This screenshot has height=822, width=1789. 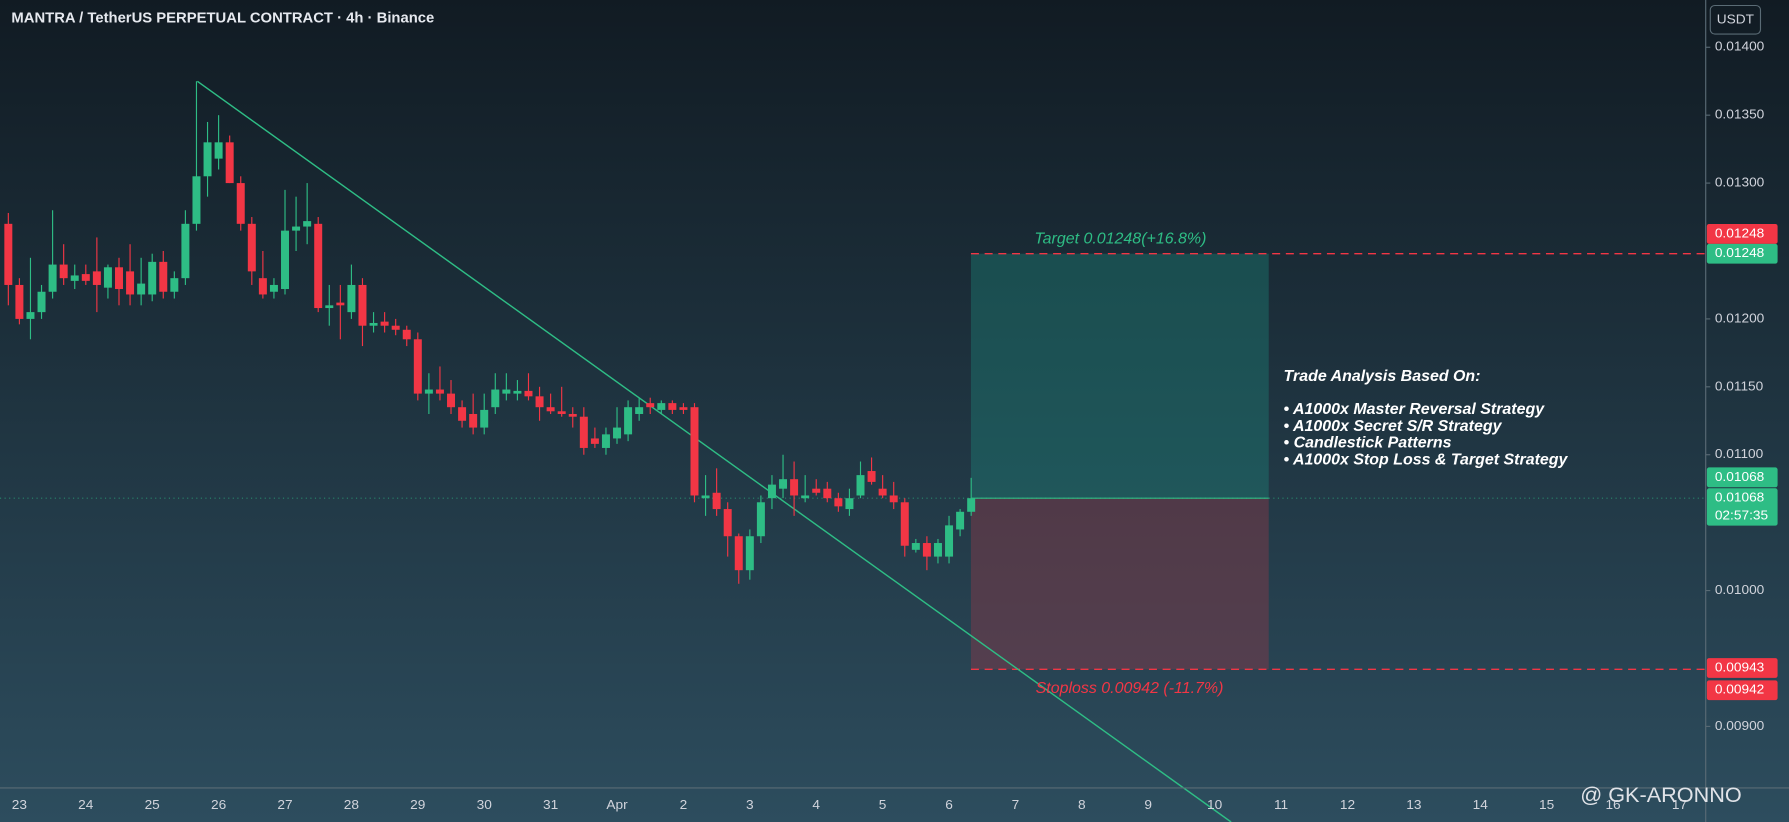 What do you see at coordinates (949, 804) in the screenshot?
I see `x-tick-label: 6` at bounding box center [949, 804].